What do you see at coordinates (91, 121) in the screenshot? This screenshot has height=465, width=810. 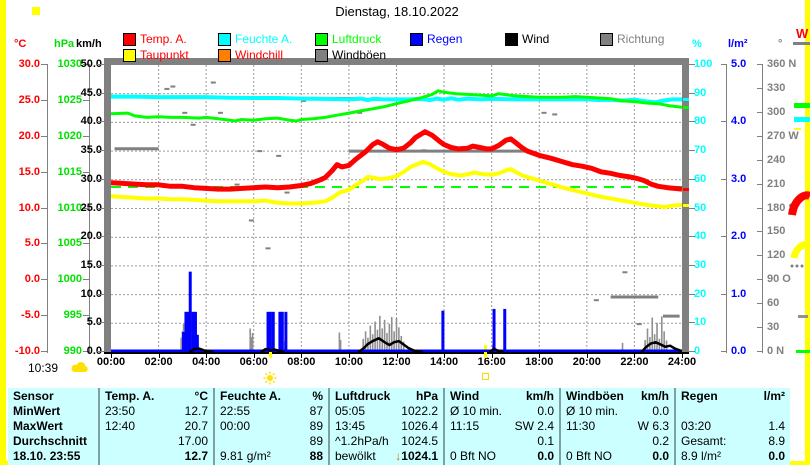 I see `axis-label-km/h-40.0: 40.0` at bounding box center [91, 121].